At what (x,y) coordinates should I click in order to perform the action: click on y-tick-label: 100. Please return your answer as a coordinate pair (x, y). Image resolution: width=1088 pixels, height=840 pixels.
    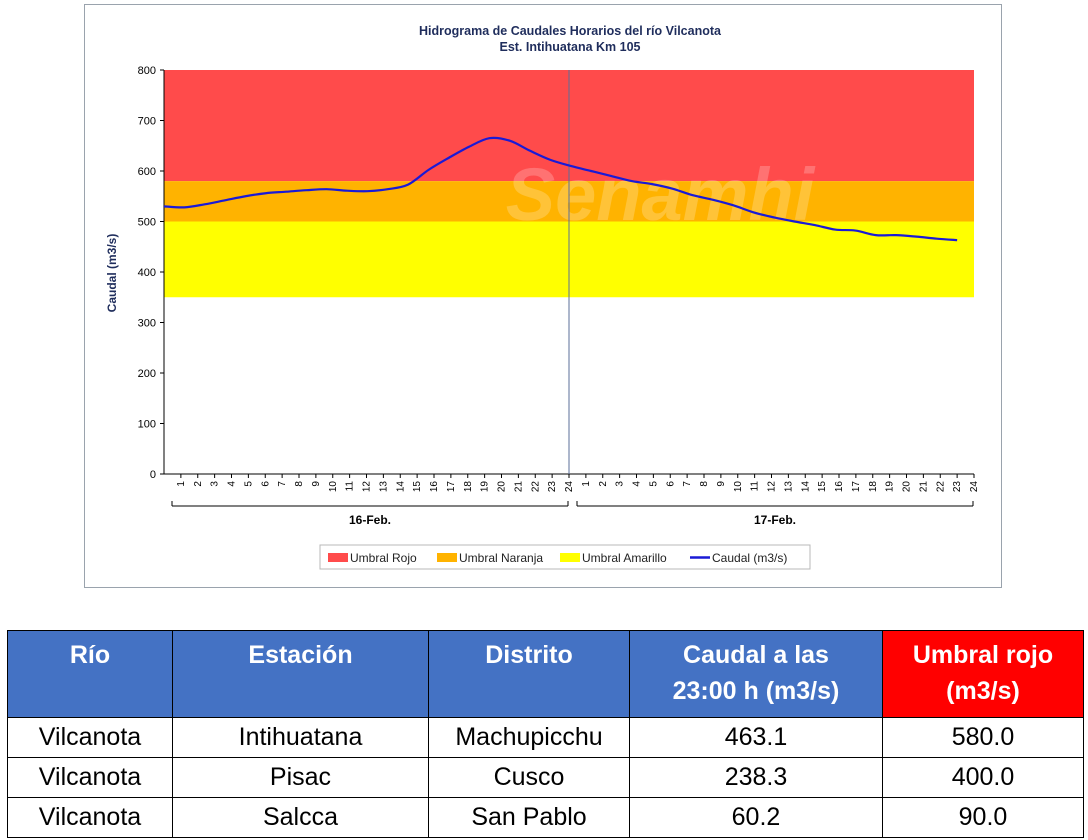
    Looking at the image, I should click on (147, 425).